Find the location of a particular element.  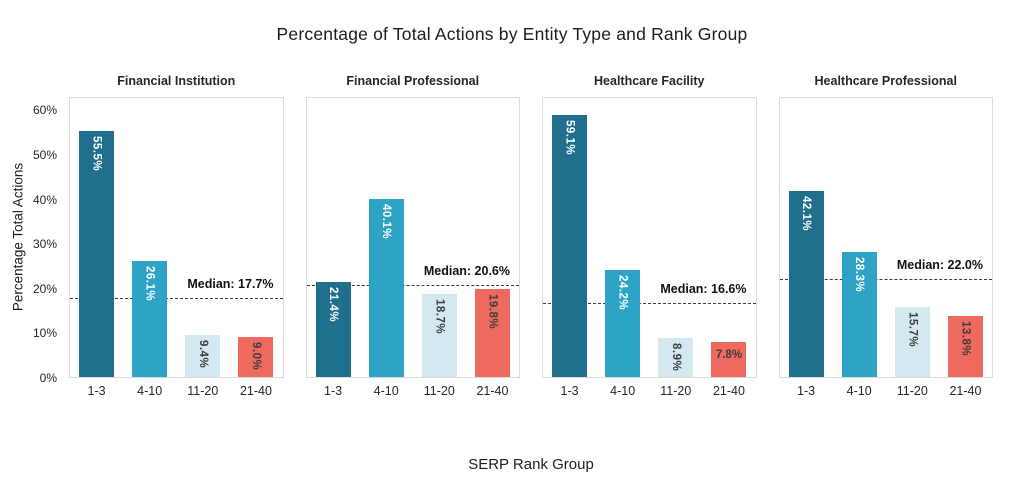

bar: 8.9% is located at coordinates (676, 357).